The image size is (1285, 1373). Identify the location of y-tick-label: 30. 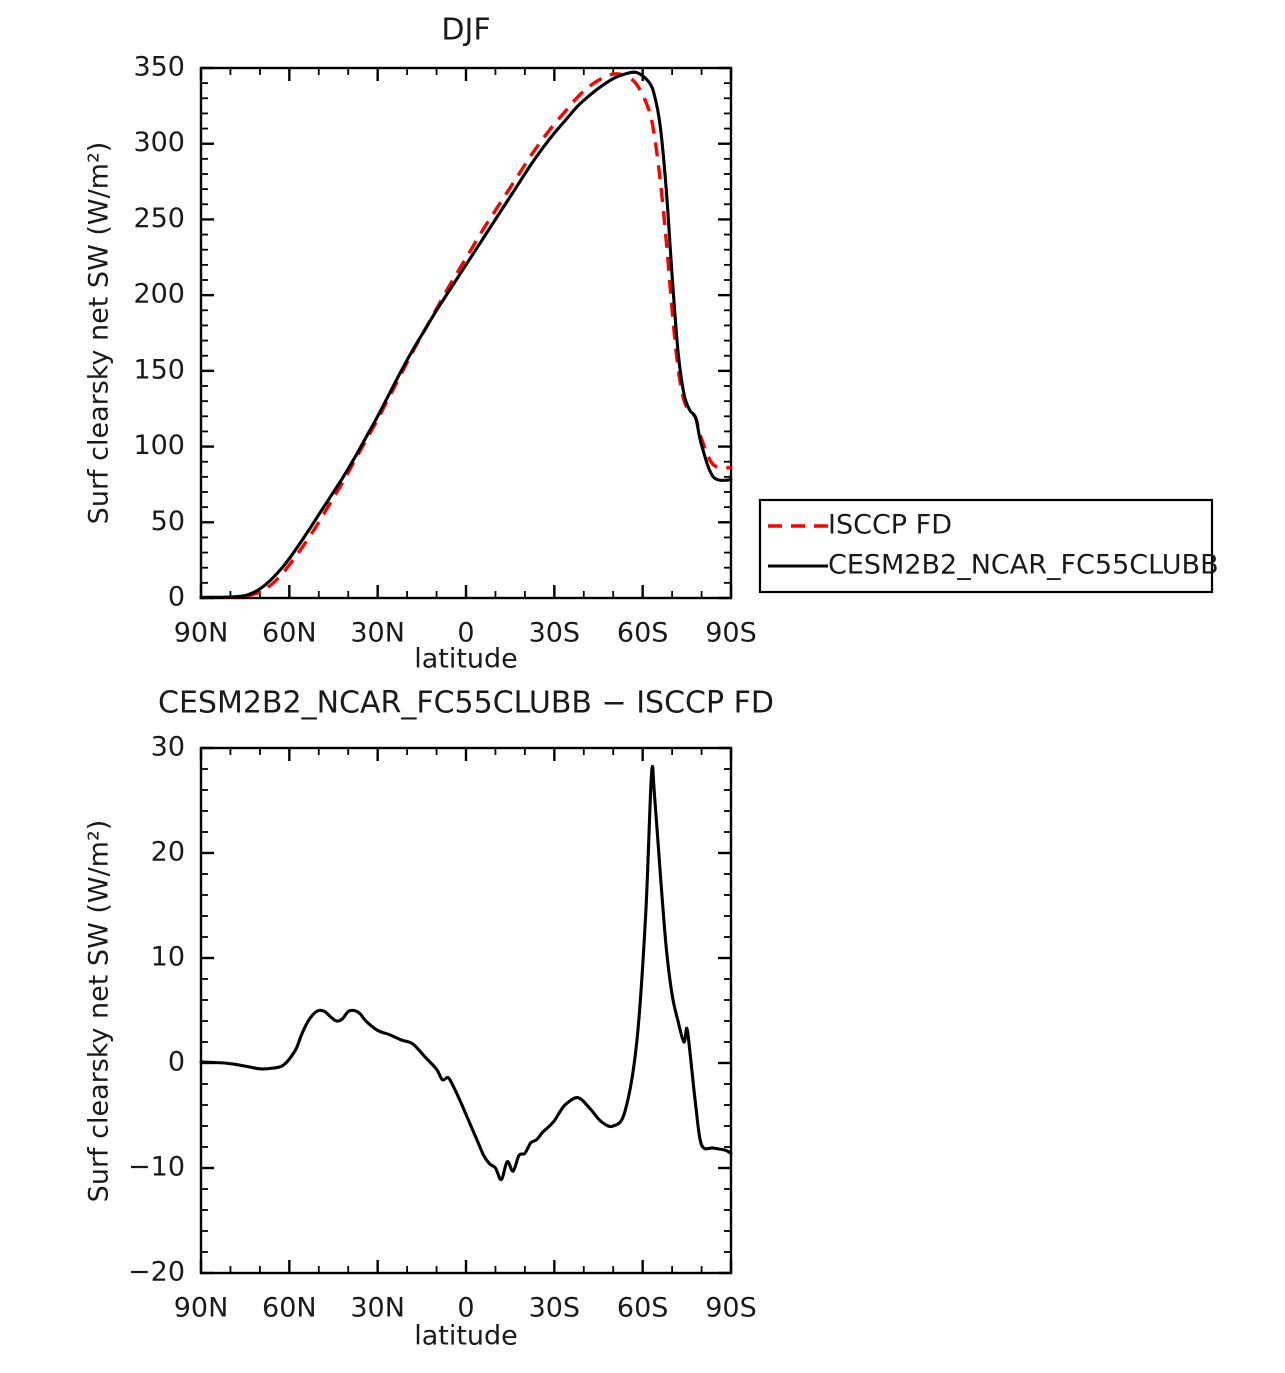
(168, 747).